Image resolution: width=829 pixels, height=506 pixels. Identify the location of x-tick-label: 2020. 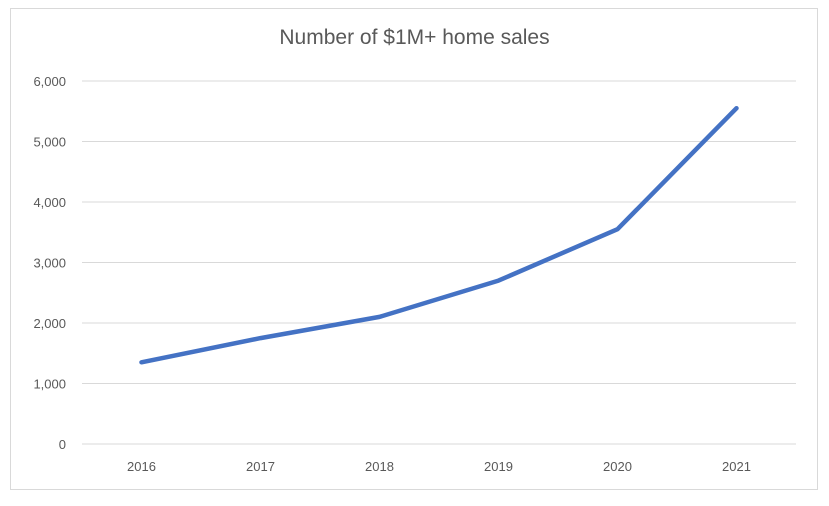
(617, 466).